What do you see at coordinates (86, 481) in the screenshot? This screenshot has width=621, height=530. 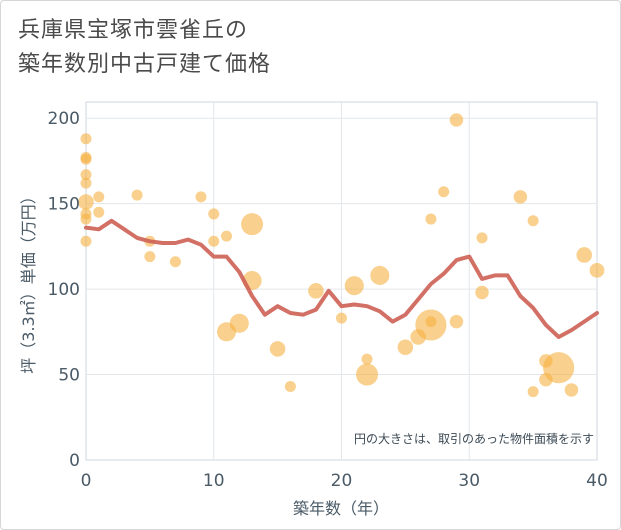 I see `x-tick-0: 0` at bounding box center [86, 481].